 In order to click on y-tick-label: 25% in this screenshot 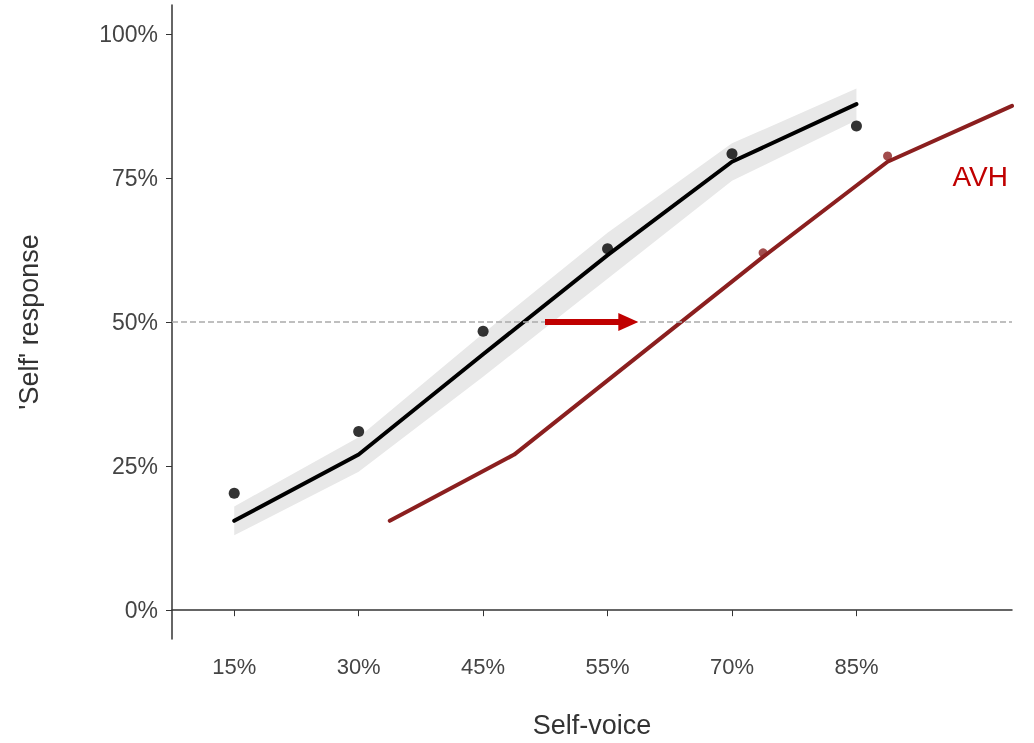, I will do `click(134, 466)`.